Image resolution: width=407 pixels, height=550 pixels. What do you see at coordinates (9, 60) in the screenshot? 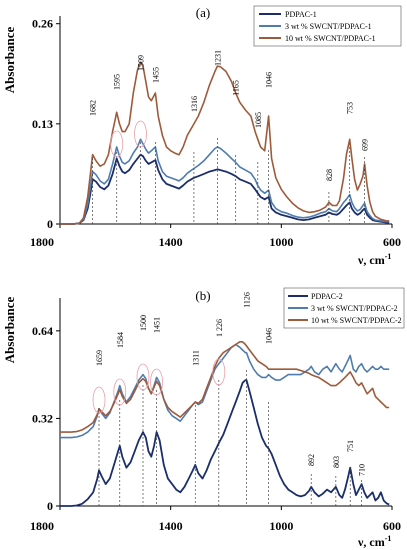
I see `panel-a-y-axis-label: Absorbance` at bounding box center [9, 60].